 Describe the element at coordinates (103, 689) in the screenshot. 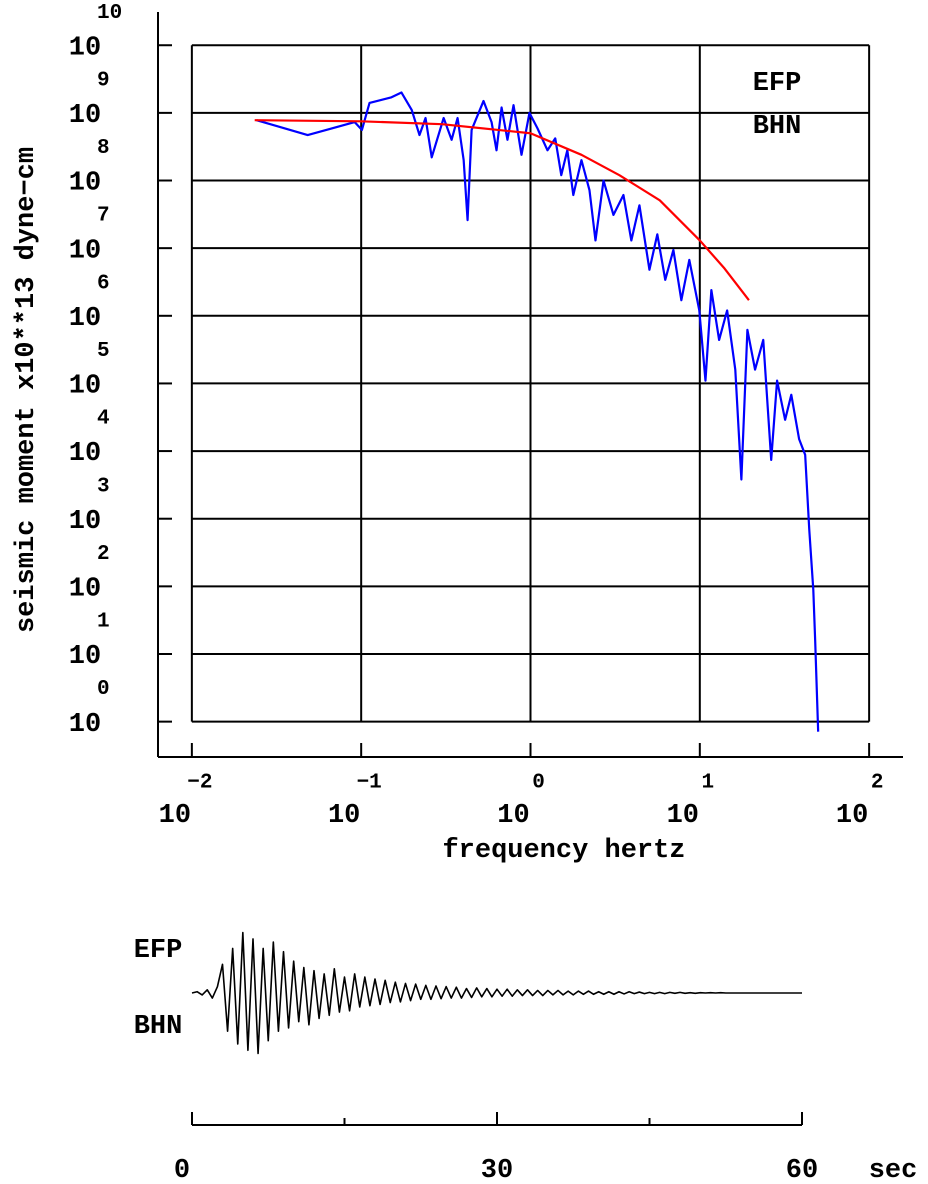

I see `y-tick-exponent: 0` at that location.